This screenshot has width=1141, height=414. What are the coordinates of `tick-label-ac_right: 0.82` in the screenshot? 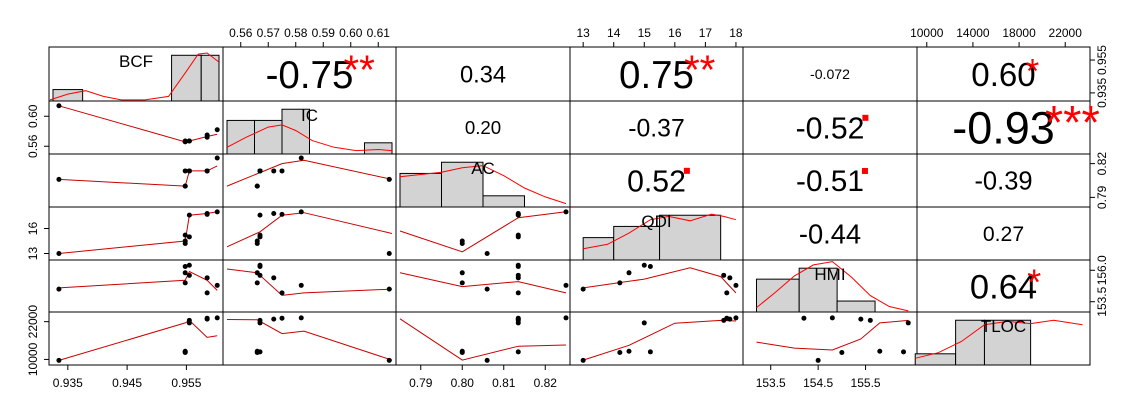 It's located at (1102, 164).